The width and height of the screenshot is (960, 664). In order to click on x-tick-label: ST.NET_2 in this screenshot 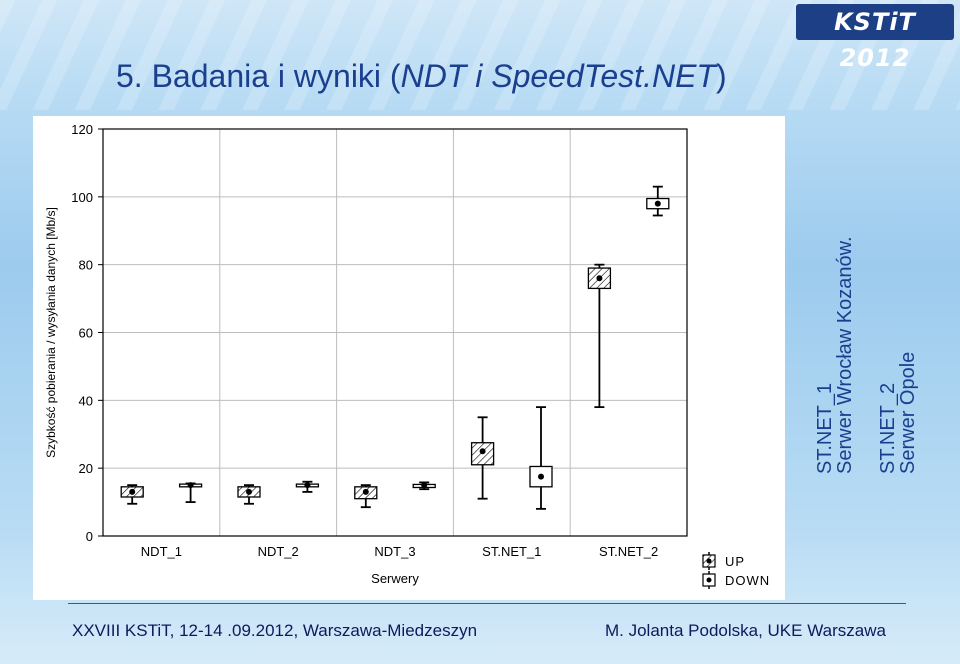, I will do `click(628, 551)`.